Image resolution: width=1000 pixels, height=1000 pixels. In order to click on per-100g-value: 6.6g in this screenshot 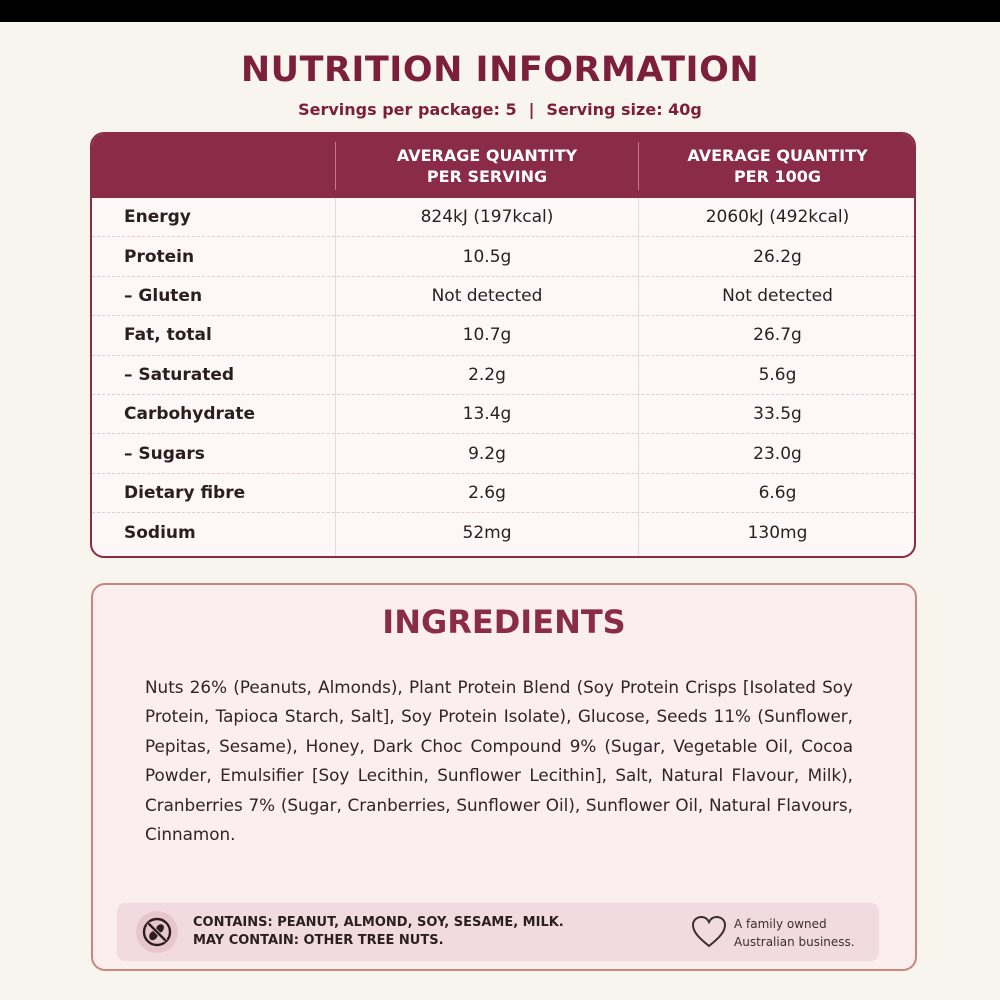, I will do `click(777, 492)`.